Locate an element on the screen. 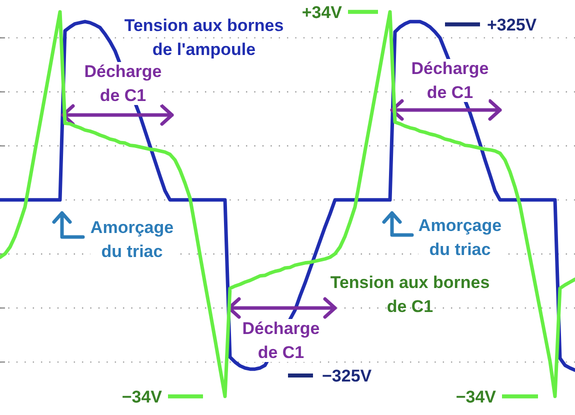  series-label: Tension aux bornes de l'ampoule is located at coordinates (204, 37).